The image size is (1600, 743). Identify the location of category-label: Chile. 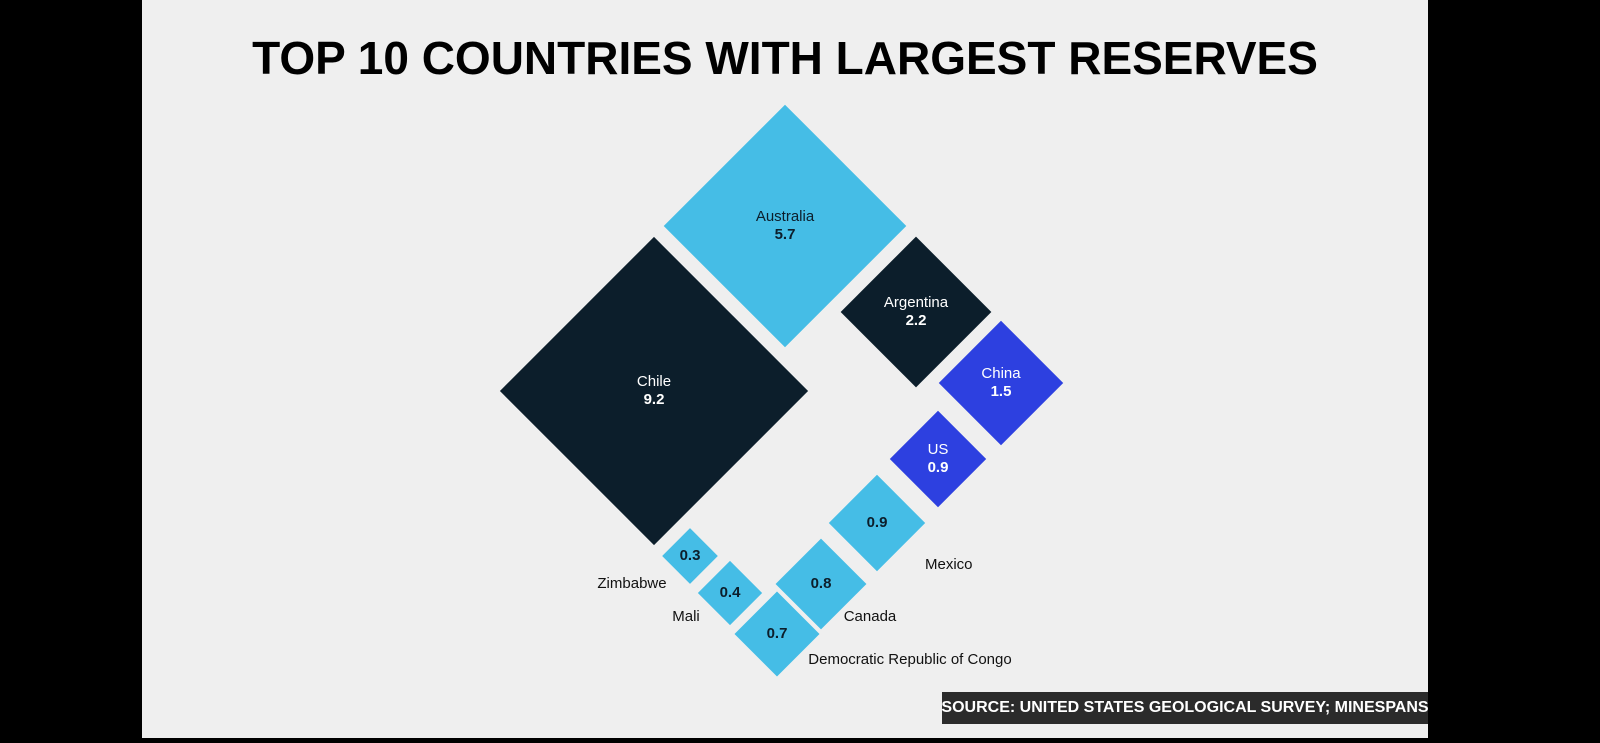
(654, 381).